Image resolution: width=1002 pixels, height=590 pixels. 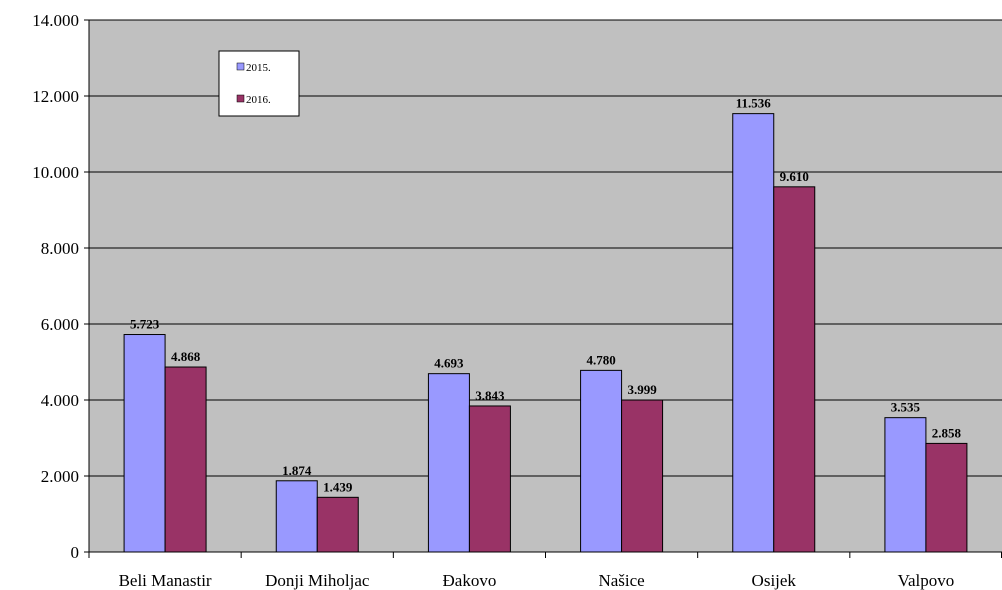 What do you see at coordinates (186, 356) in the screenshot?
I see `data-label: 4.868` at bounding box center [186, 356].